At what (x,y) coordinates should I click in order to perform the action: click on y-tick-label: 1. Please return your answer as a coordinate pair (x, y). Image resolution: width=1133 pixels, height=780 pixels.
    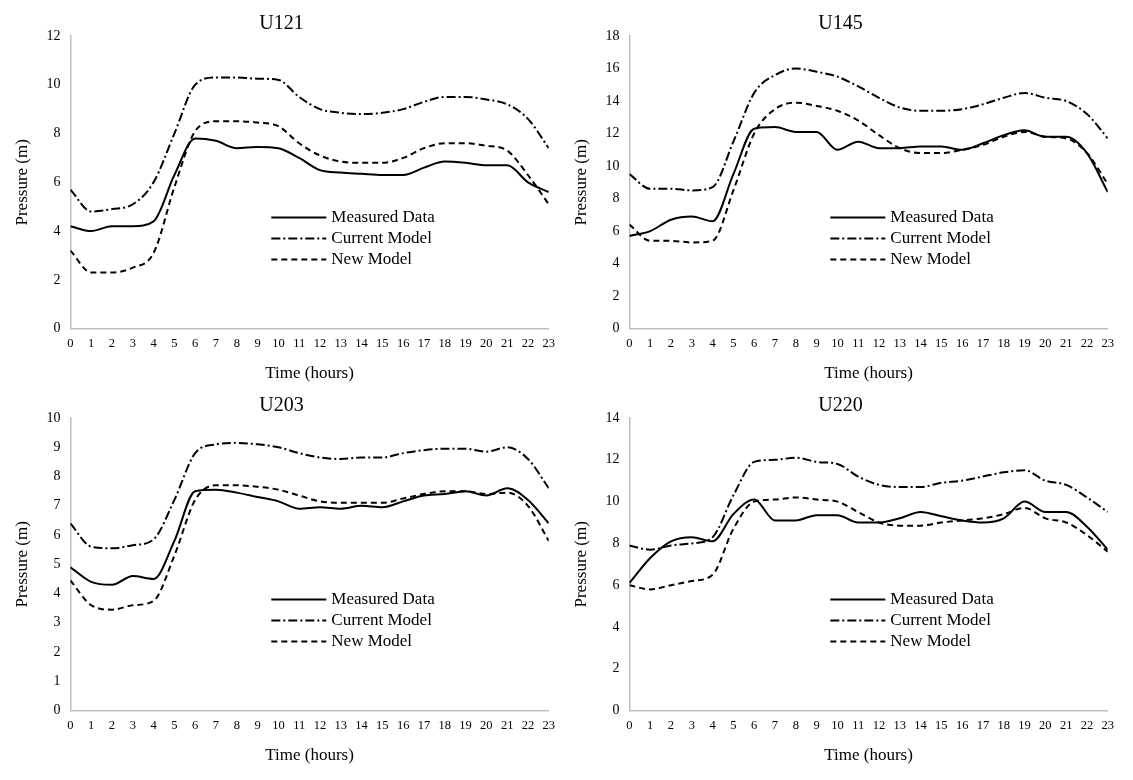
    Looking at the image, I should click on (57, 681).